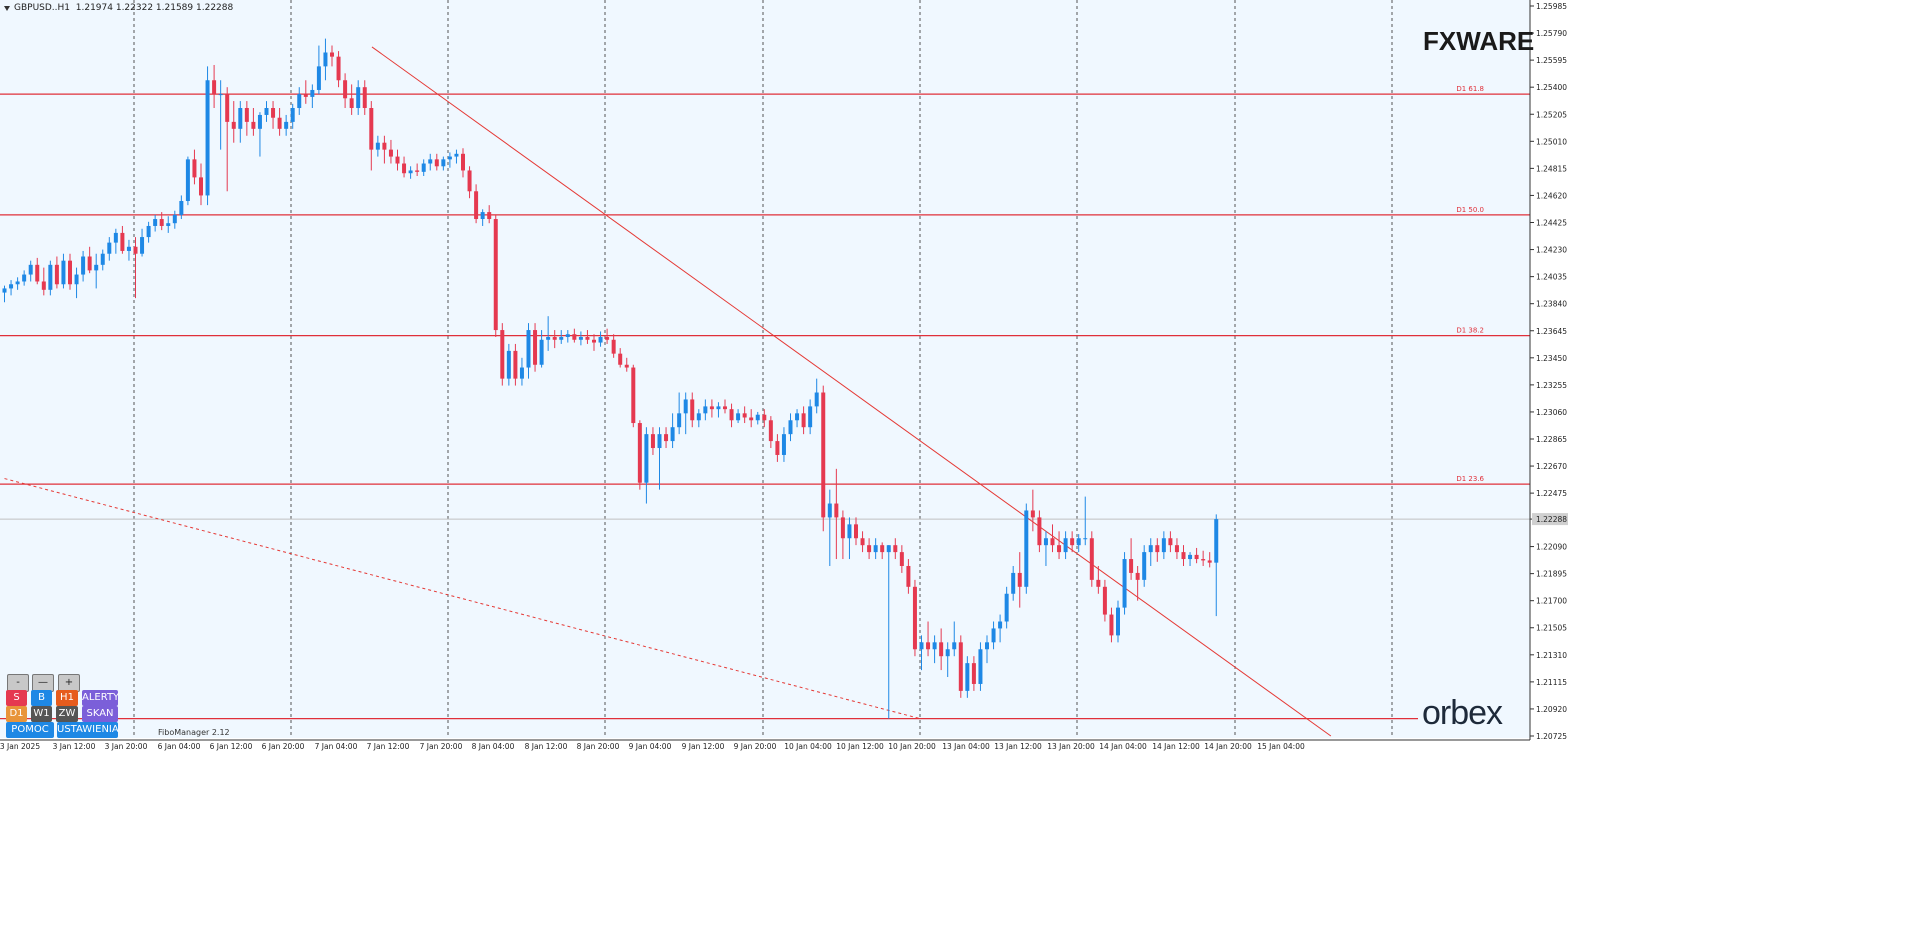  Describe the element at coordinates (41, 698) in the screenshot. I see `buy-button: B` at that location.